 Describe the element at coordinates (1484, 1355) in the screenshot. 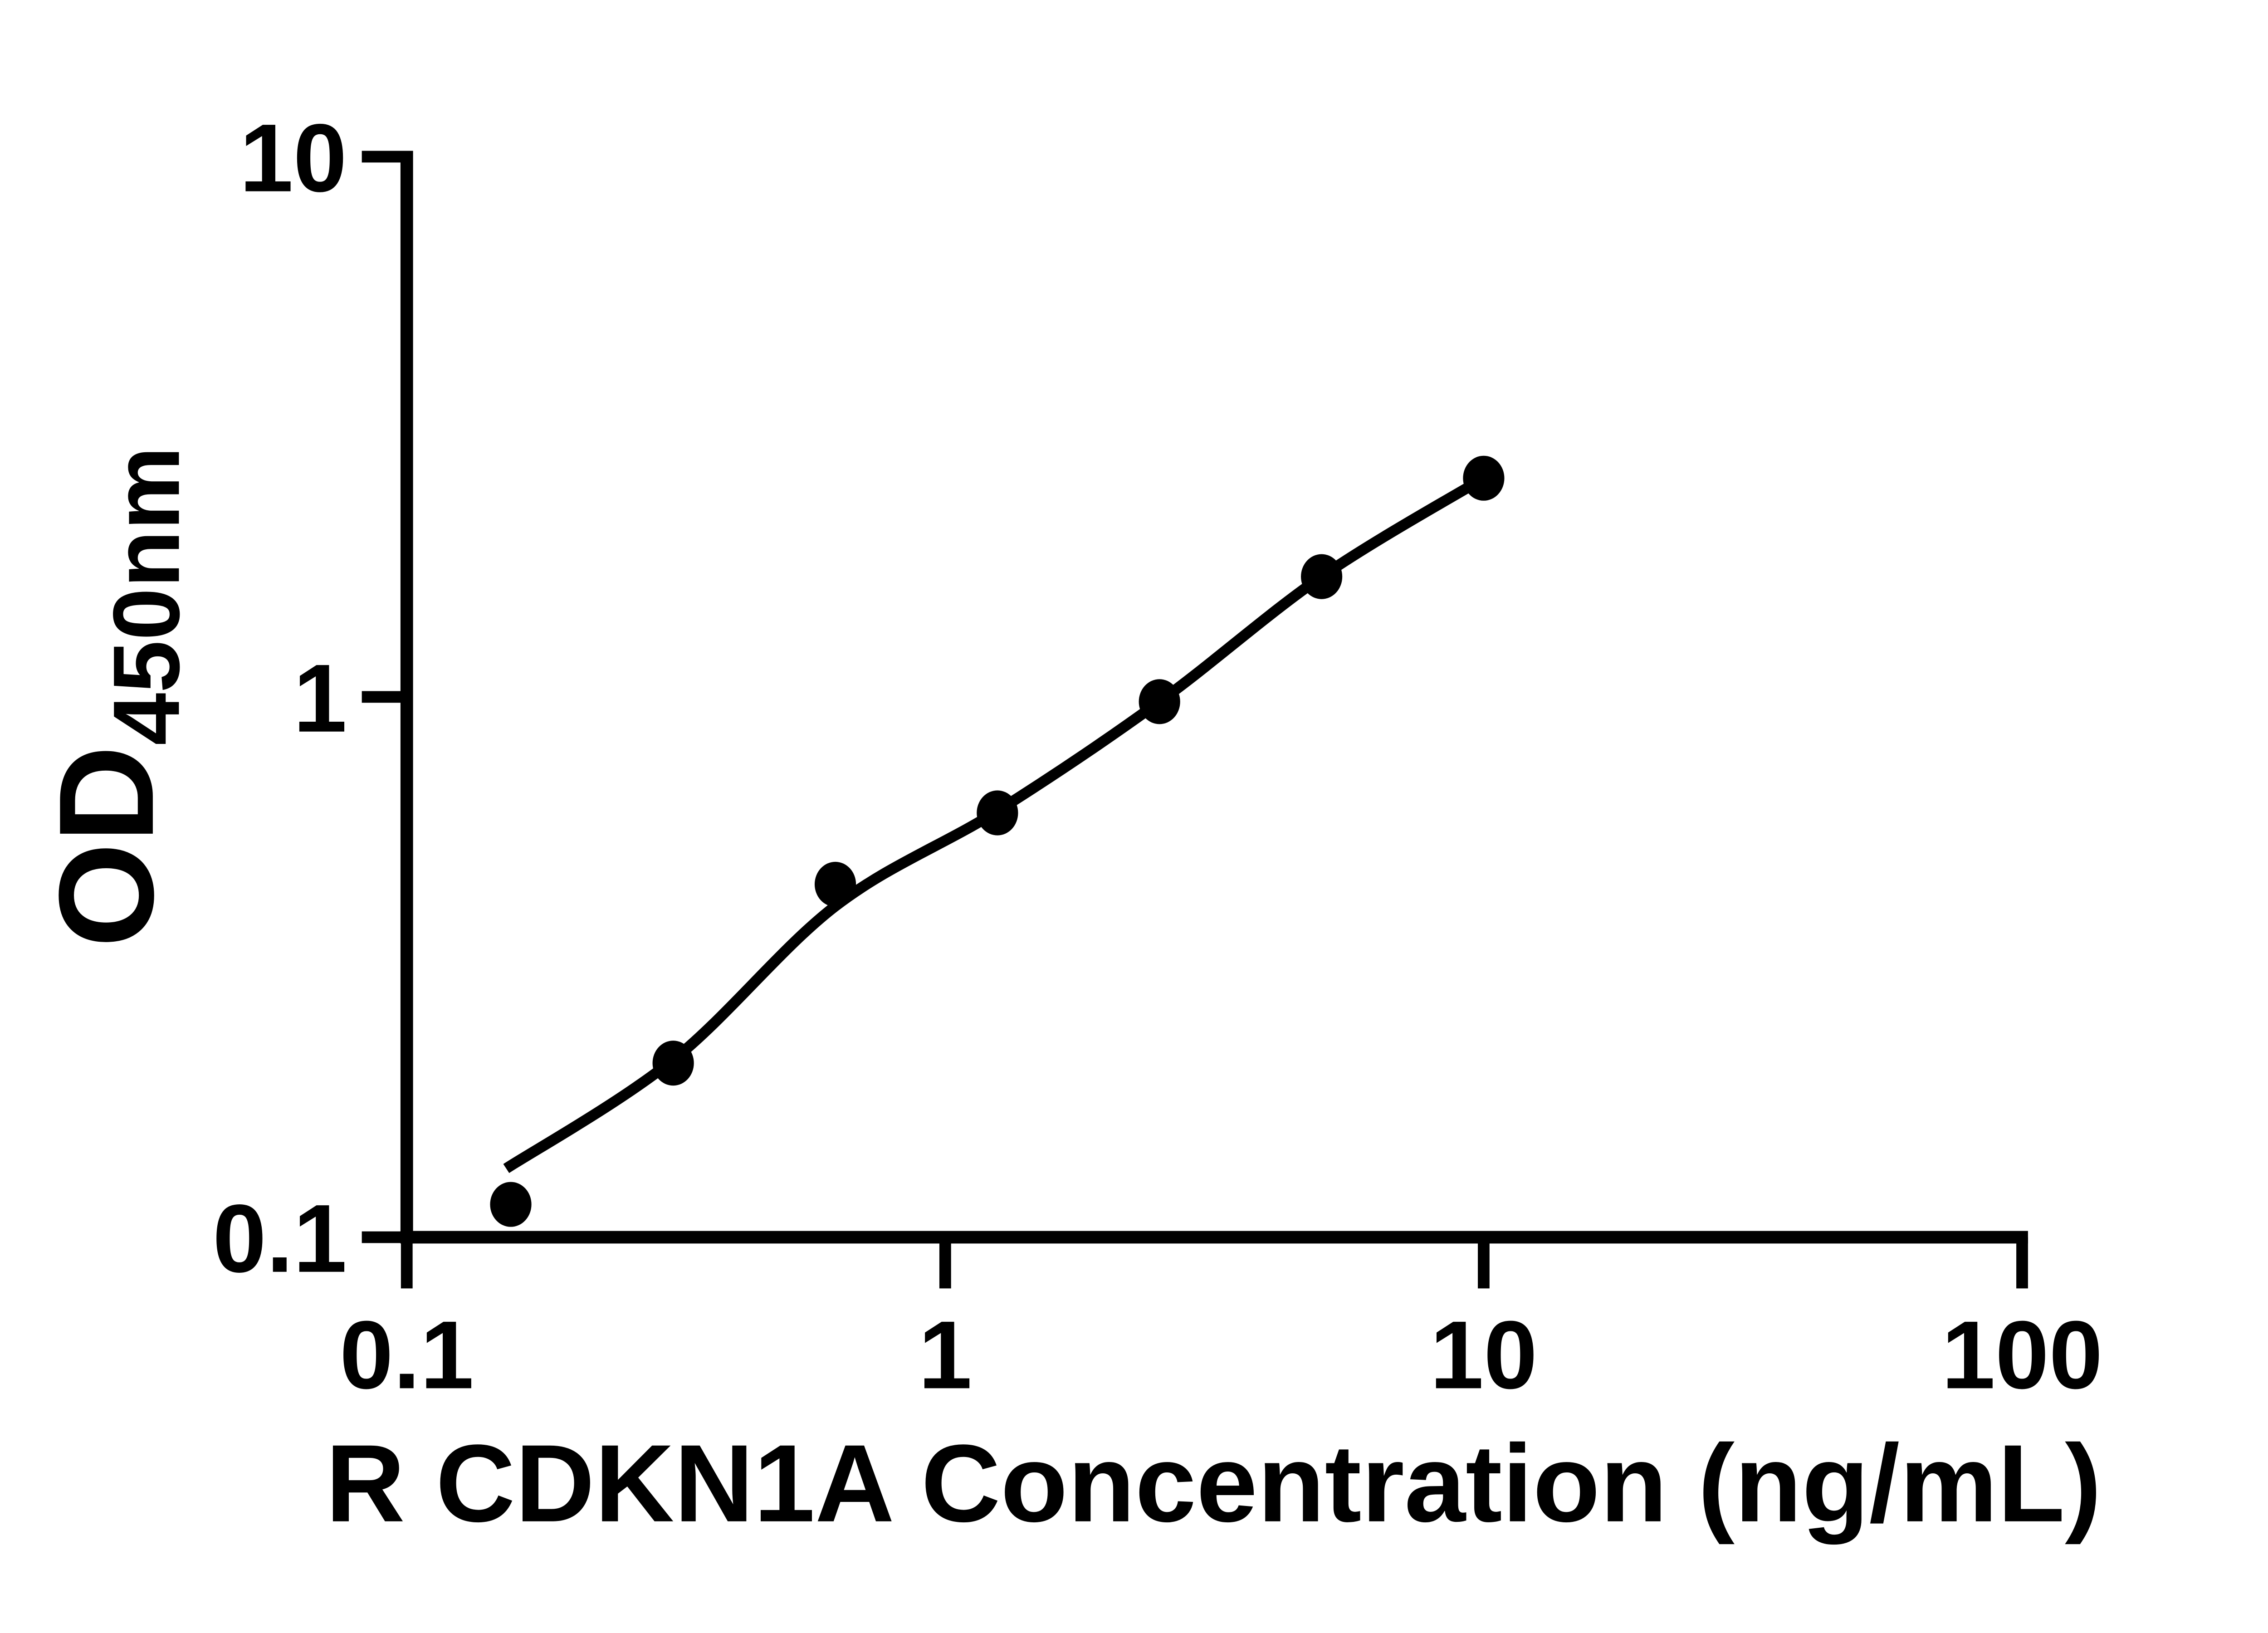

I see `x-tick-label: 10` at that location.